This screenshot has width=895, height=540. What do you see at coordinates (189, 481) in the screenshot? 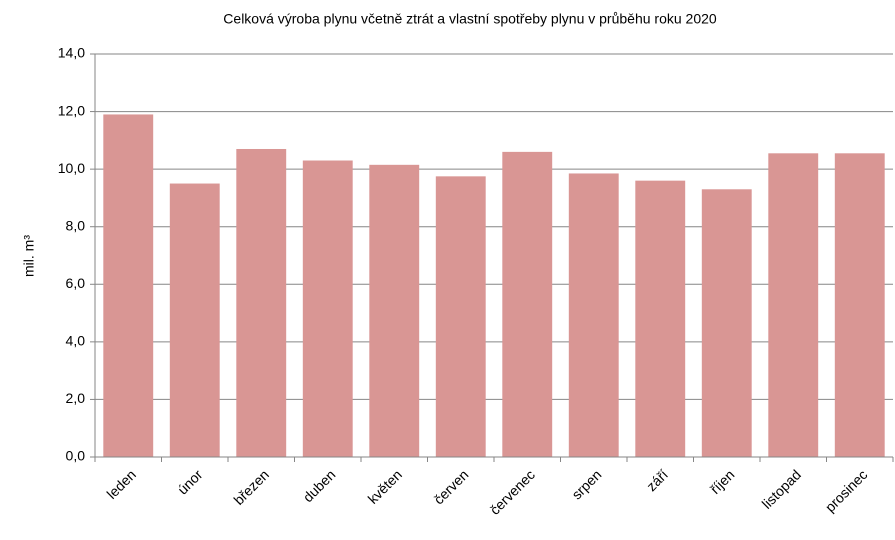
I see `x-tick-label: únor` at bounding box center [189, 481].